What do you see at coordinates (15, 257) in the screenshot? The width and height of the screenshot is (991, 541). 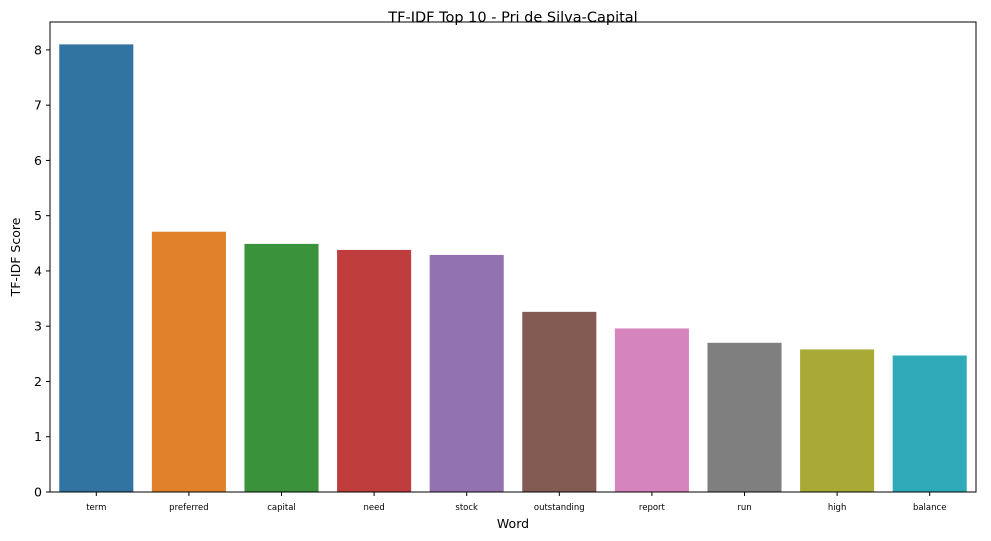 I see `y-axis-label: TF-IDF Score` at bounding box center [15, 257].